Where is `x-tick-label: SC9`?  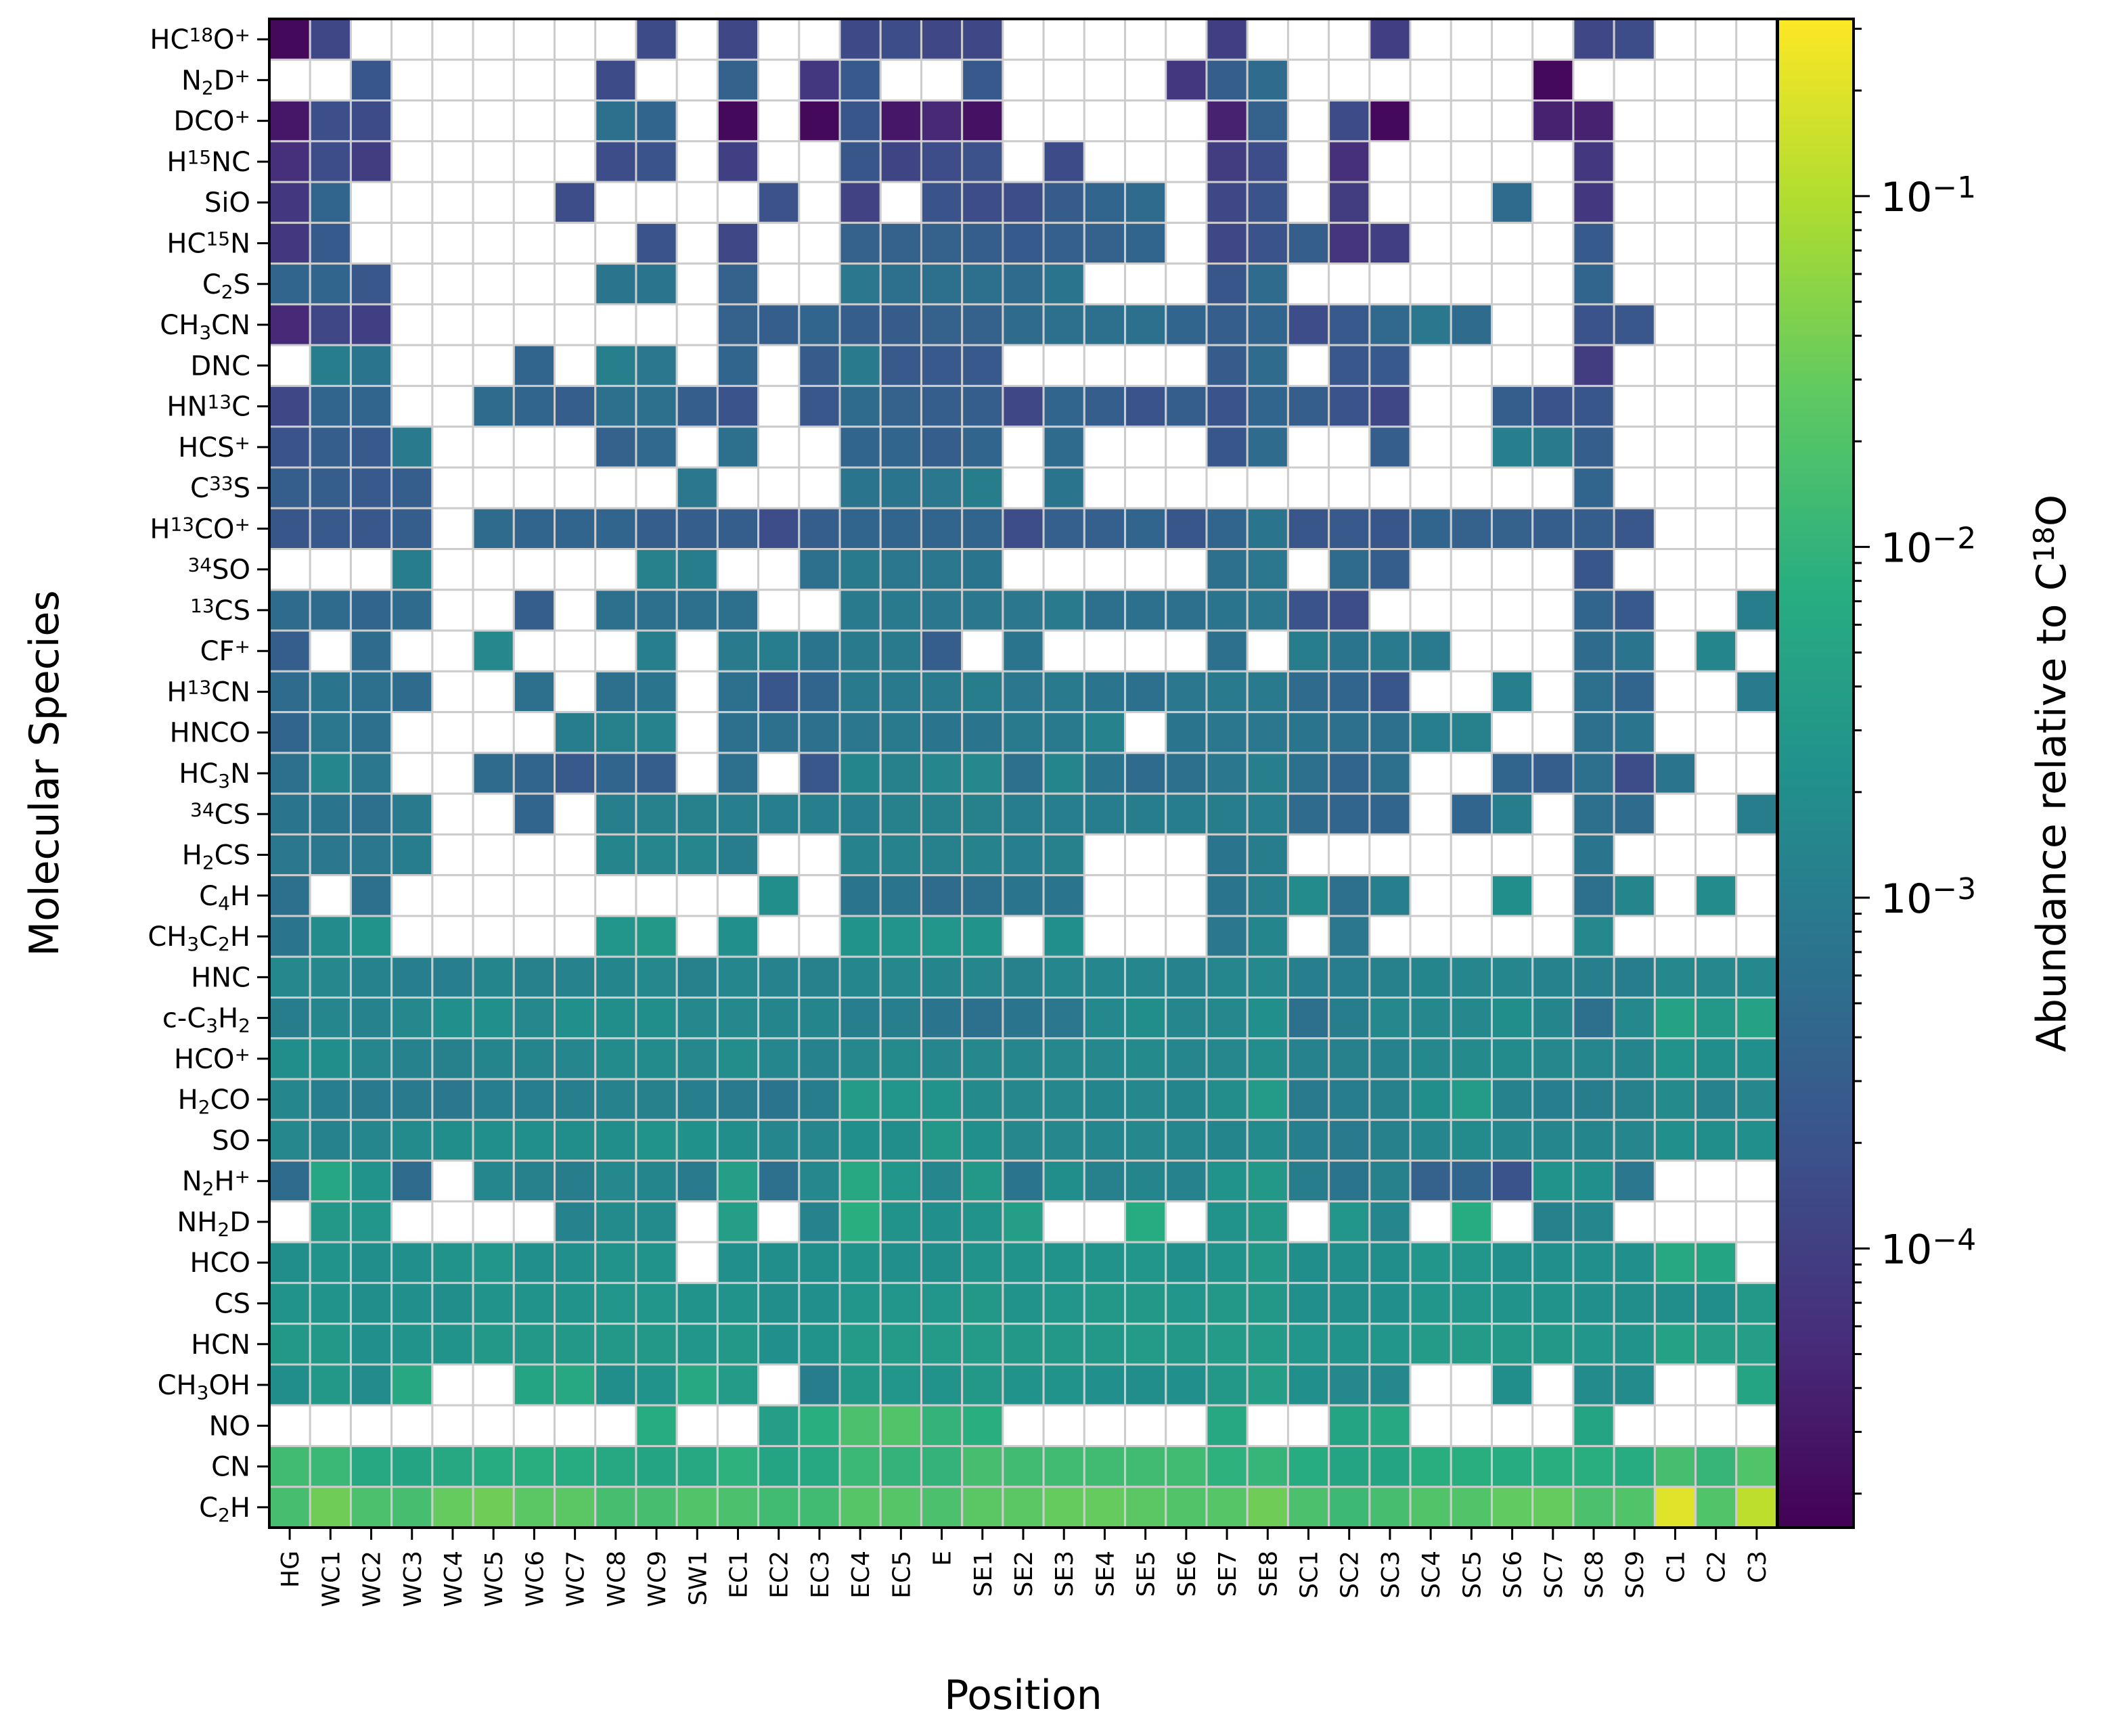
x-tick-label: SC9 is located at coordinates (1635, 1575).